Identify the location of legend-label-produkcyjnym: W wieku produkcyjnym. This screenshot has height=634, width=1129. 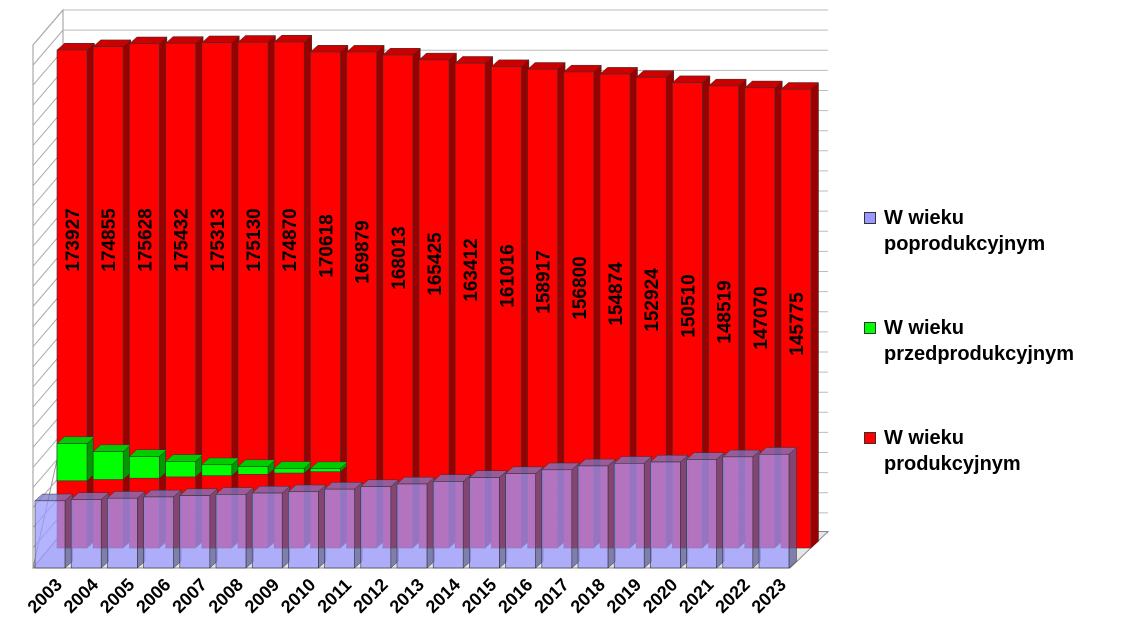
(1006, 451).